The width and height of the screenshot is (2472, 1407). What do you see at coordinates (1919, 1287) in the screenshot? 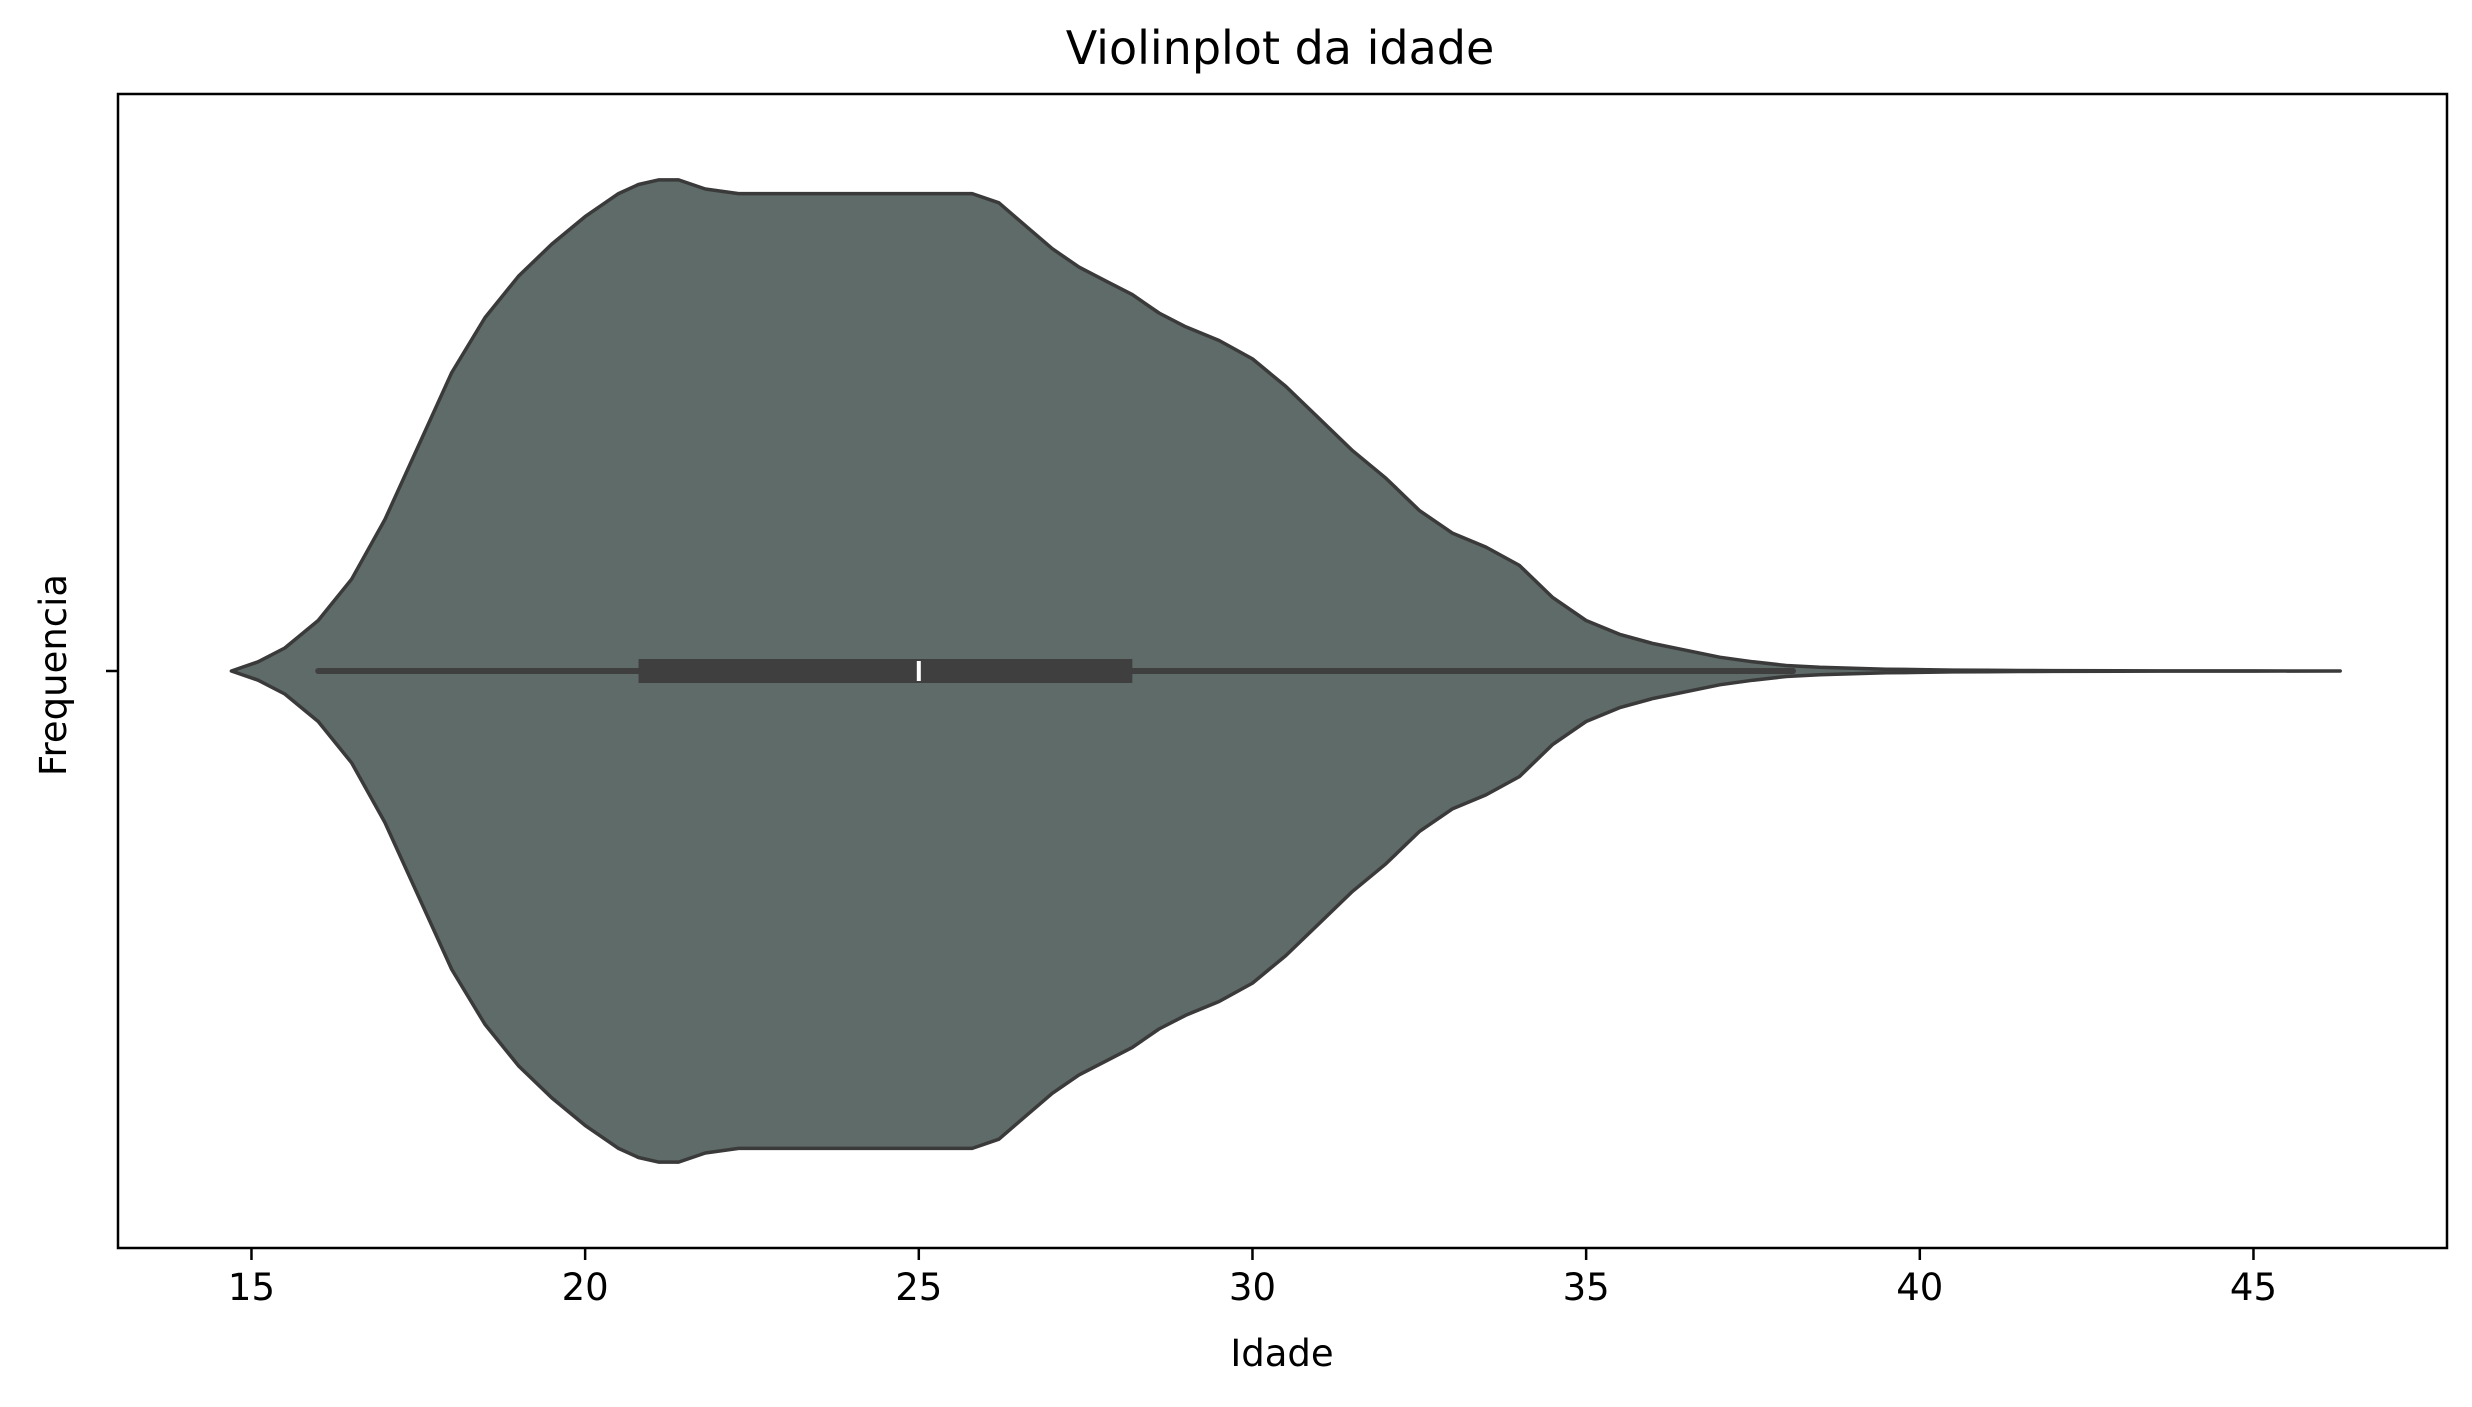
I see `x-tick-label-40: 40` at bounding box center [1919, 1287].